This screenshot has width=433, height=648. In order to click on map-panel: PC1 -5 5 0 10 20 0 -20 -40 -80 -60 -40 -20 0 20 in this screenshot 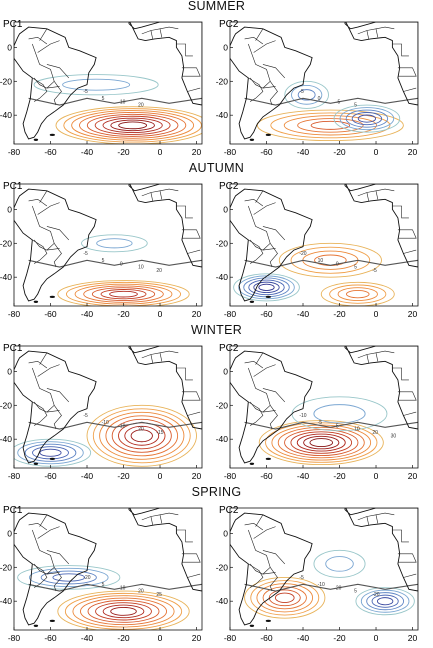, I will do `click(104, 250)`.